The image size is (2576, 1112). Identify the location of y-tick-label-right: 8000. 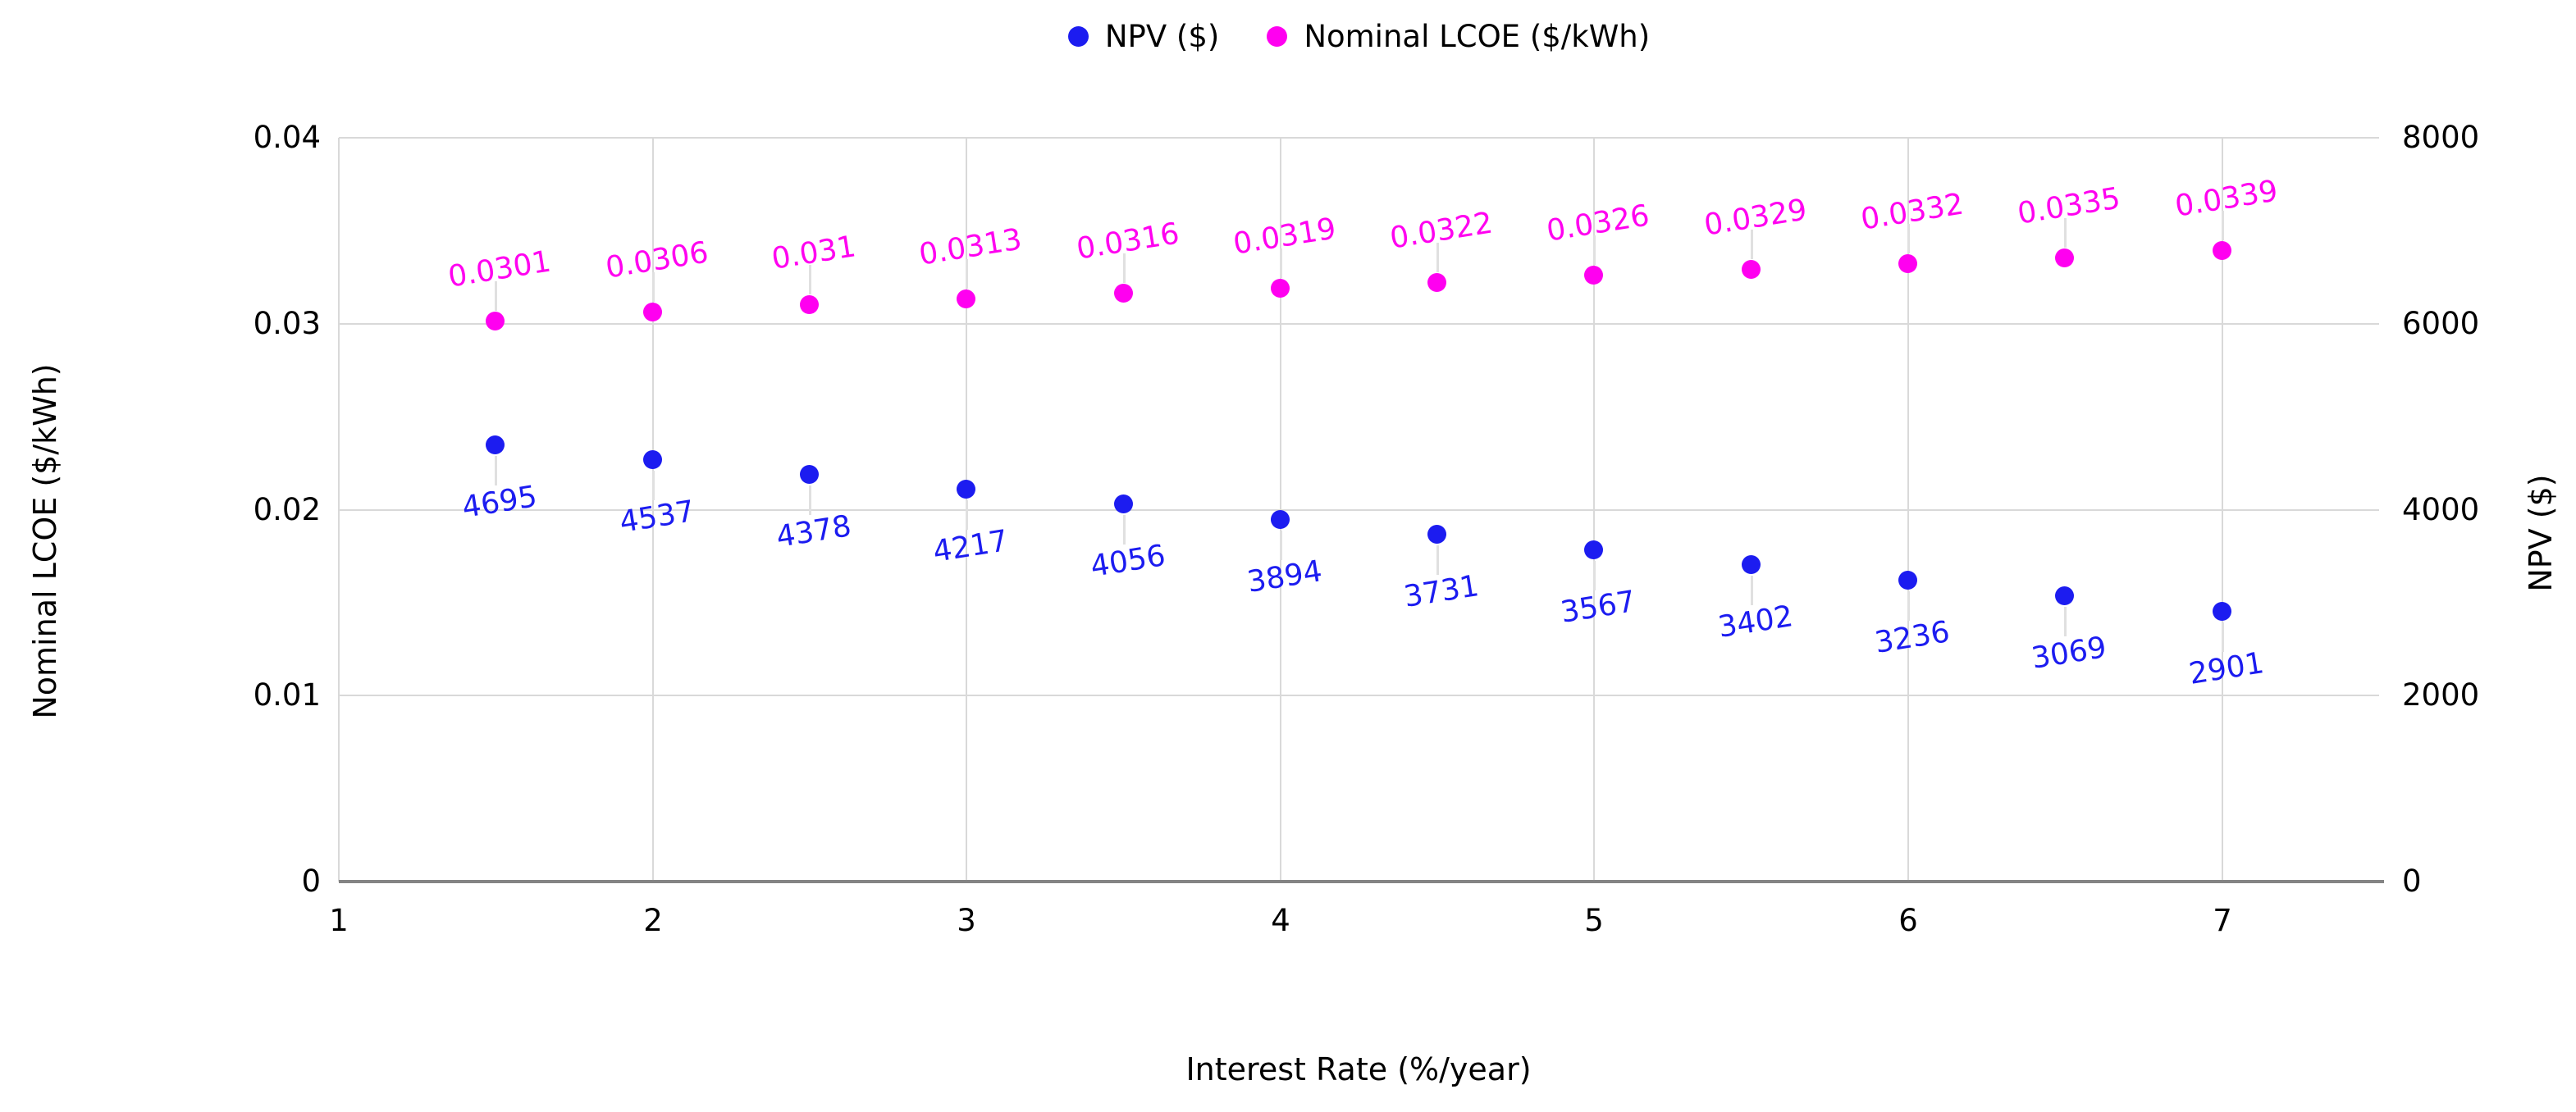
(2441, 137).